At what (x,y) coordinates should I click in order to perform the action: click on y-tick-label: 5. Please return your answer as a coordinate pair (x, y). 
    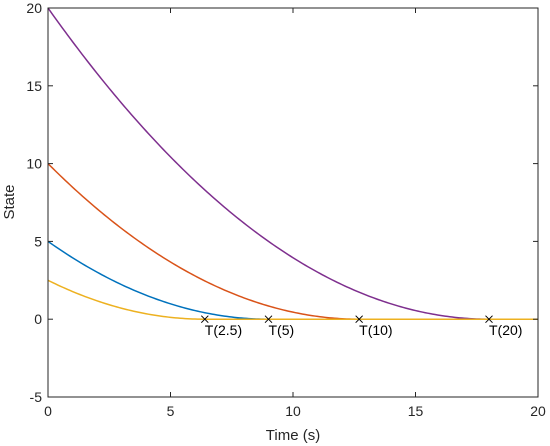
    Looking at the image, I should click on (38, 241).